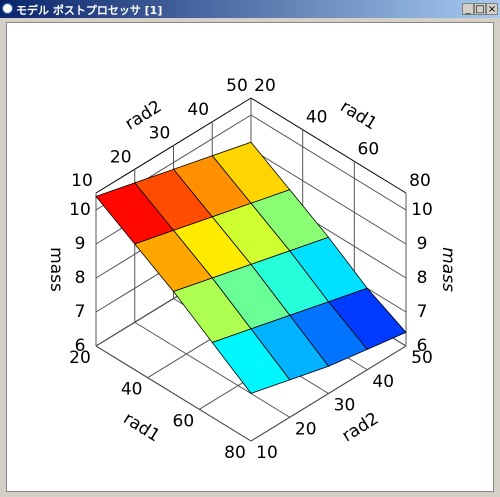 This screenshot has height=497, width=500. What do you see at coordinates (328, 145) in the screenshot?
I see `box-edge` at bounding box center [328, 145].